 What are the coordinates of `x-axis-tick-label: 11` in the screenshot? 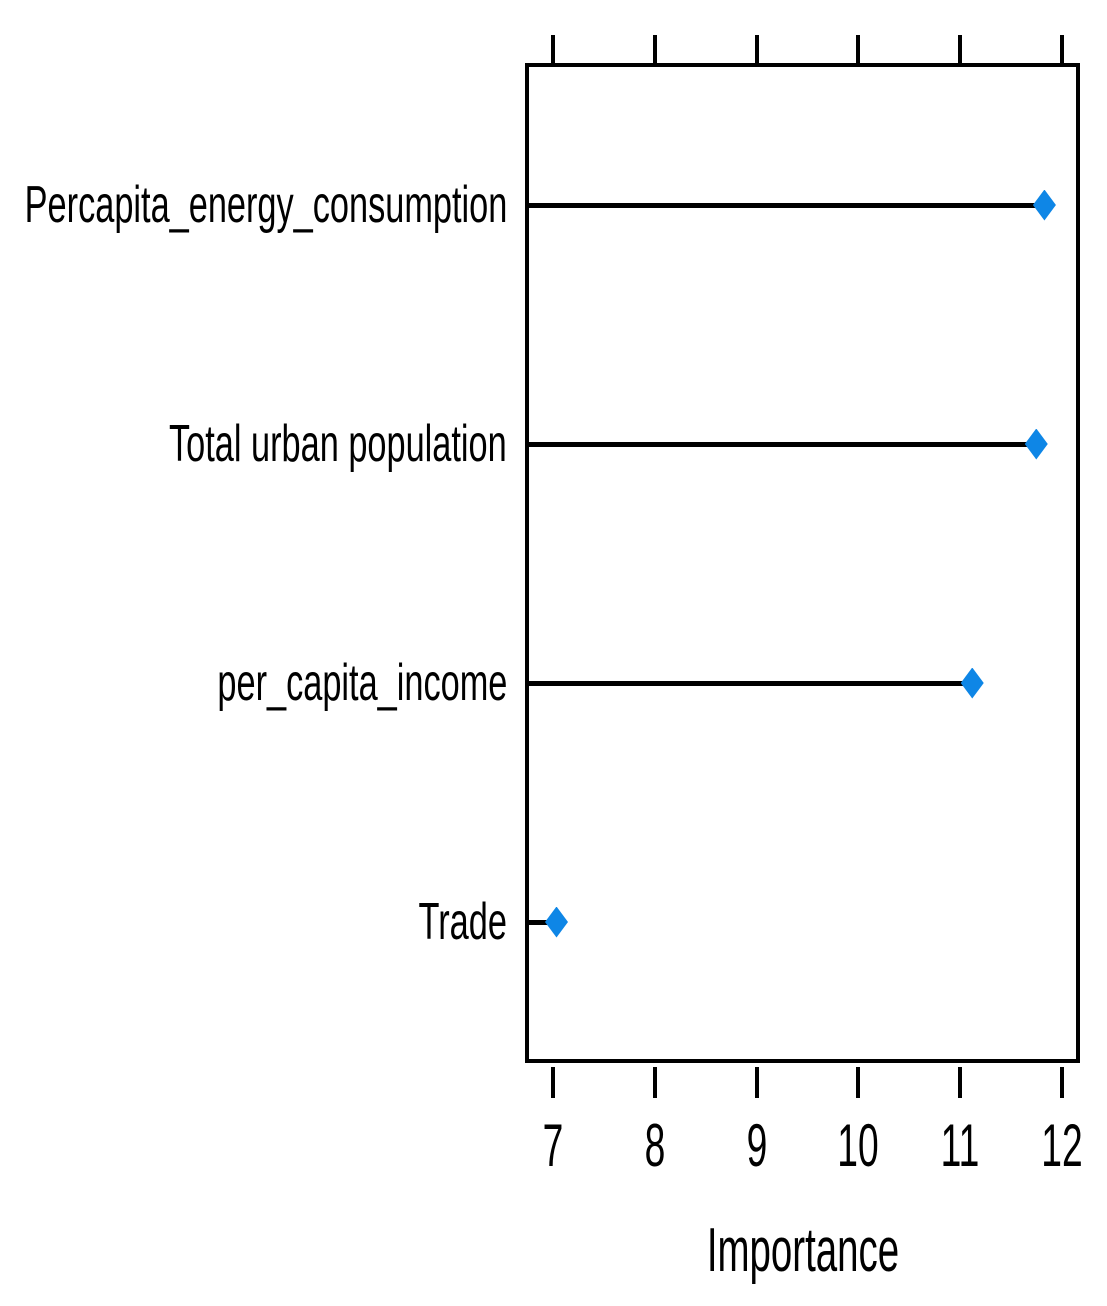 It's located at (960, 1145).